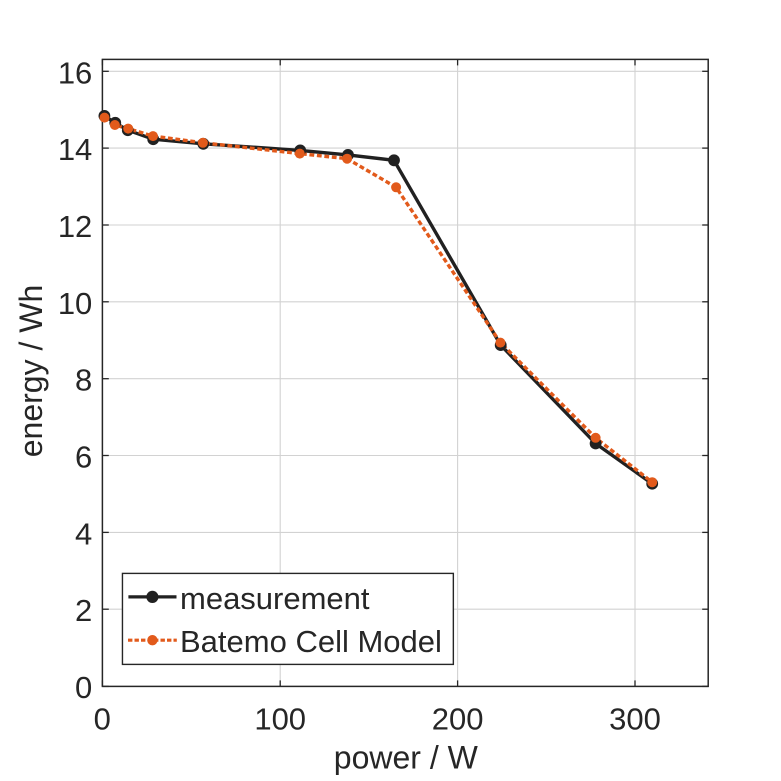 The height and width of the screenshot is (781, 781). I want to click on svg-text: 4, so click(83, 533).